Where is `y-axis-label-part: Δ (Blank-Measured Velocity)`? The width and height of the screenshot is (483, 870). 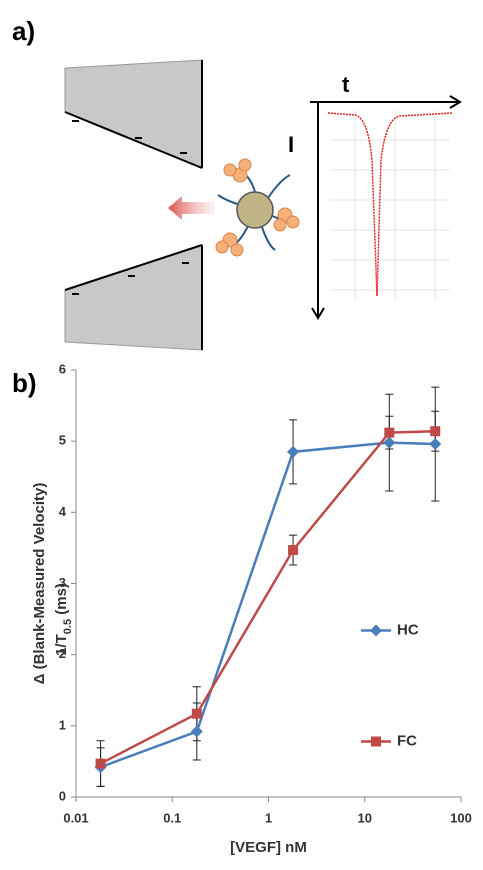
y-axis-label-part: Δ (Blank-Measured Velocity) is located at coordinates (39, 584).